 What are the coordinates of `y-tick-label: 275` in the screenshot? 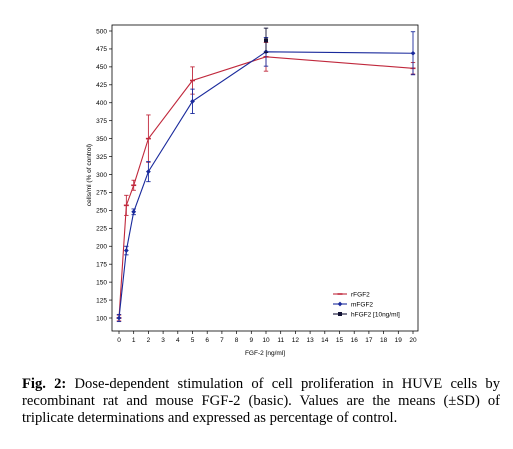 It's located at (101, 193).